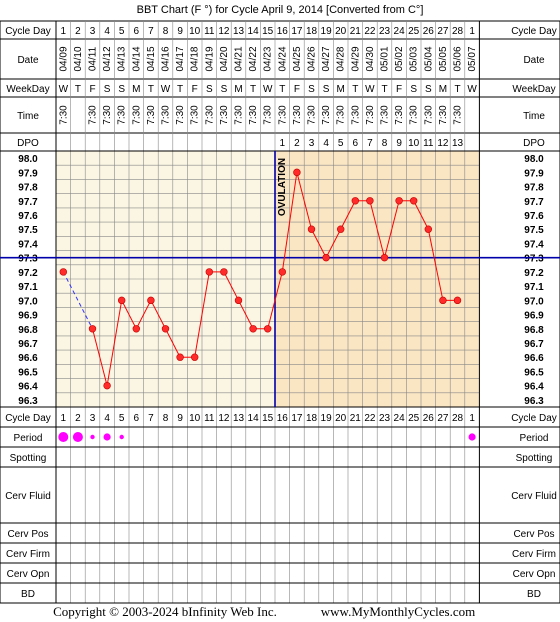 The width and height of the screenshot is (560, 622). Describe the element at coordinates (122, 418) in the screenshot. I see `cycle-day-label-bottom: 5` at that location.